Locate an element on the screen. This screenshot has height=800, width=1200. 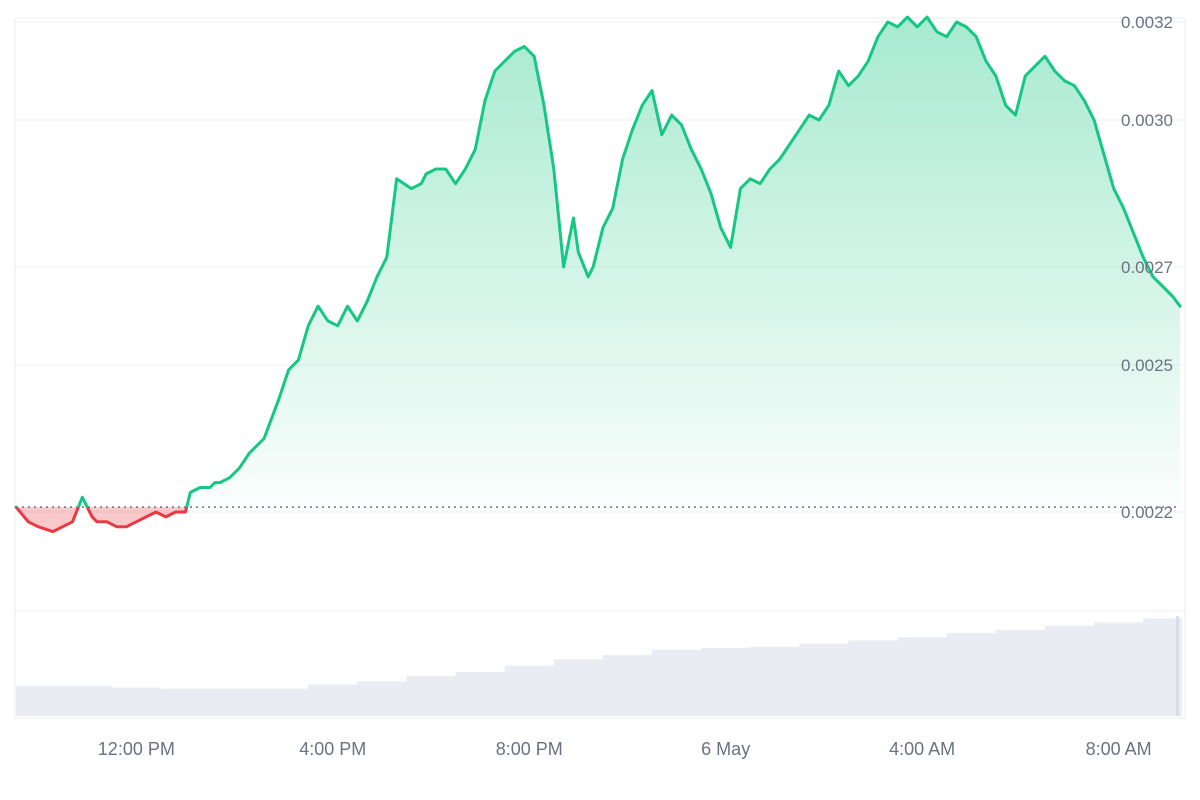
x-tick-label: 6 May is located at coordinates (725, 749).